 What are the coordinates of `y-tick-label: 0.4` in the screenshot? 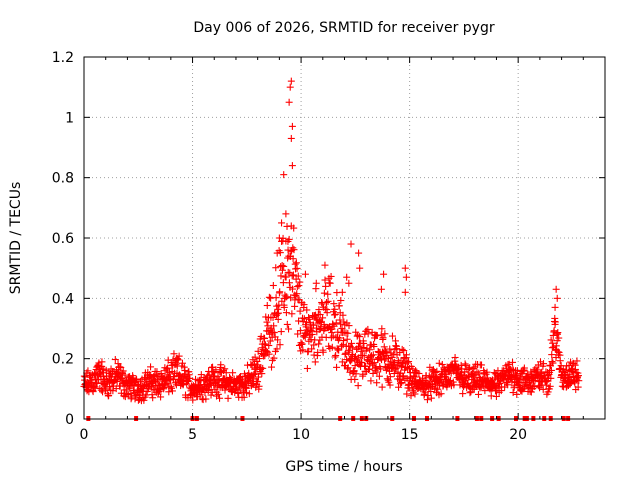 It's located at (63, 299).